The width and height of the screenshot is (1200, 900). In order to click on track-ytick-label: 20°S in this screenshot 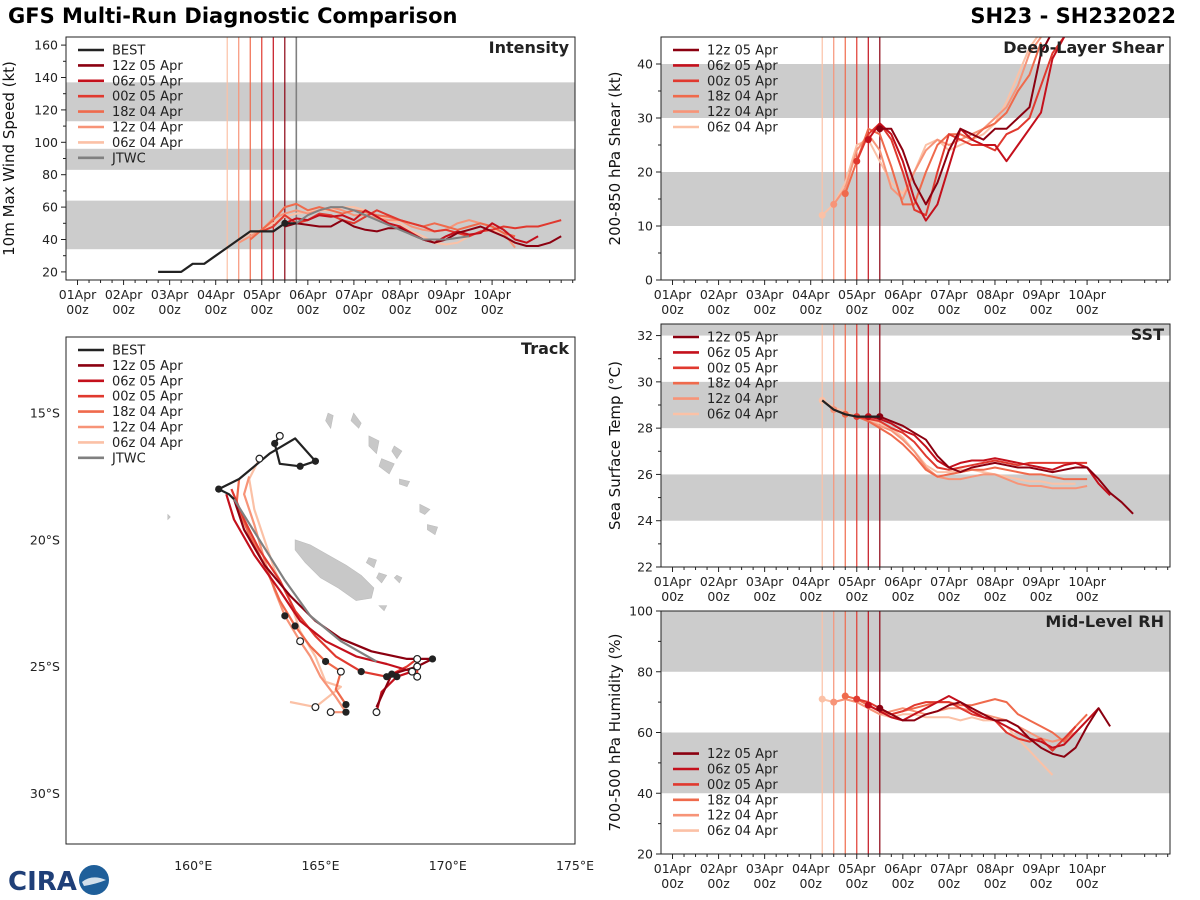, I will do `click(45, 539)`.